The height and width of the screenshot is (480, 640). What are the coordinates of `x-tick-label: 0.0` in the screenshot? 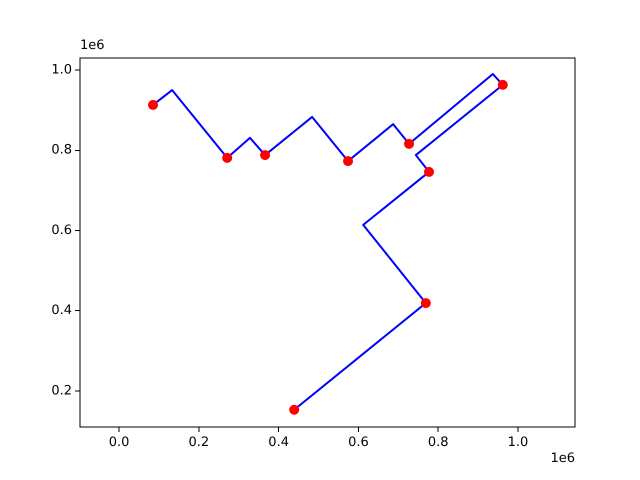 It's located at (119, 442).